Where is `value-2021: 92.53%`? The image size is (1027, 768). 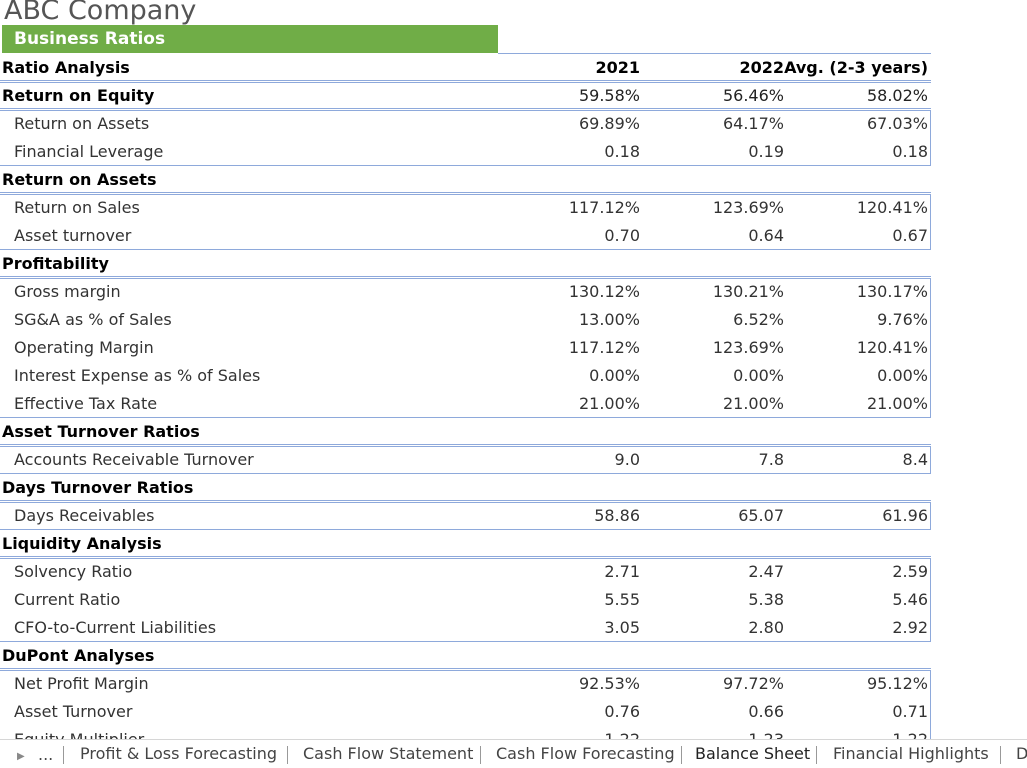 value-2021: 92.53% is located at coordinates (609, 683).